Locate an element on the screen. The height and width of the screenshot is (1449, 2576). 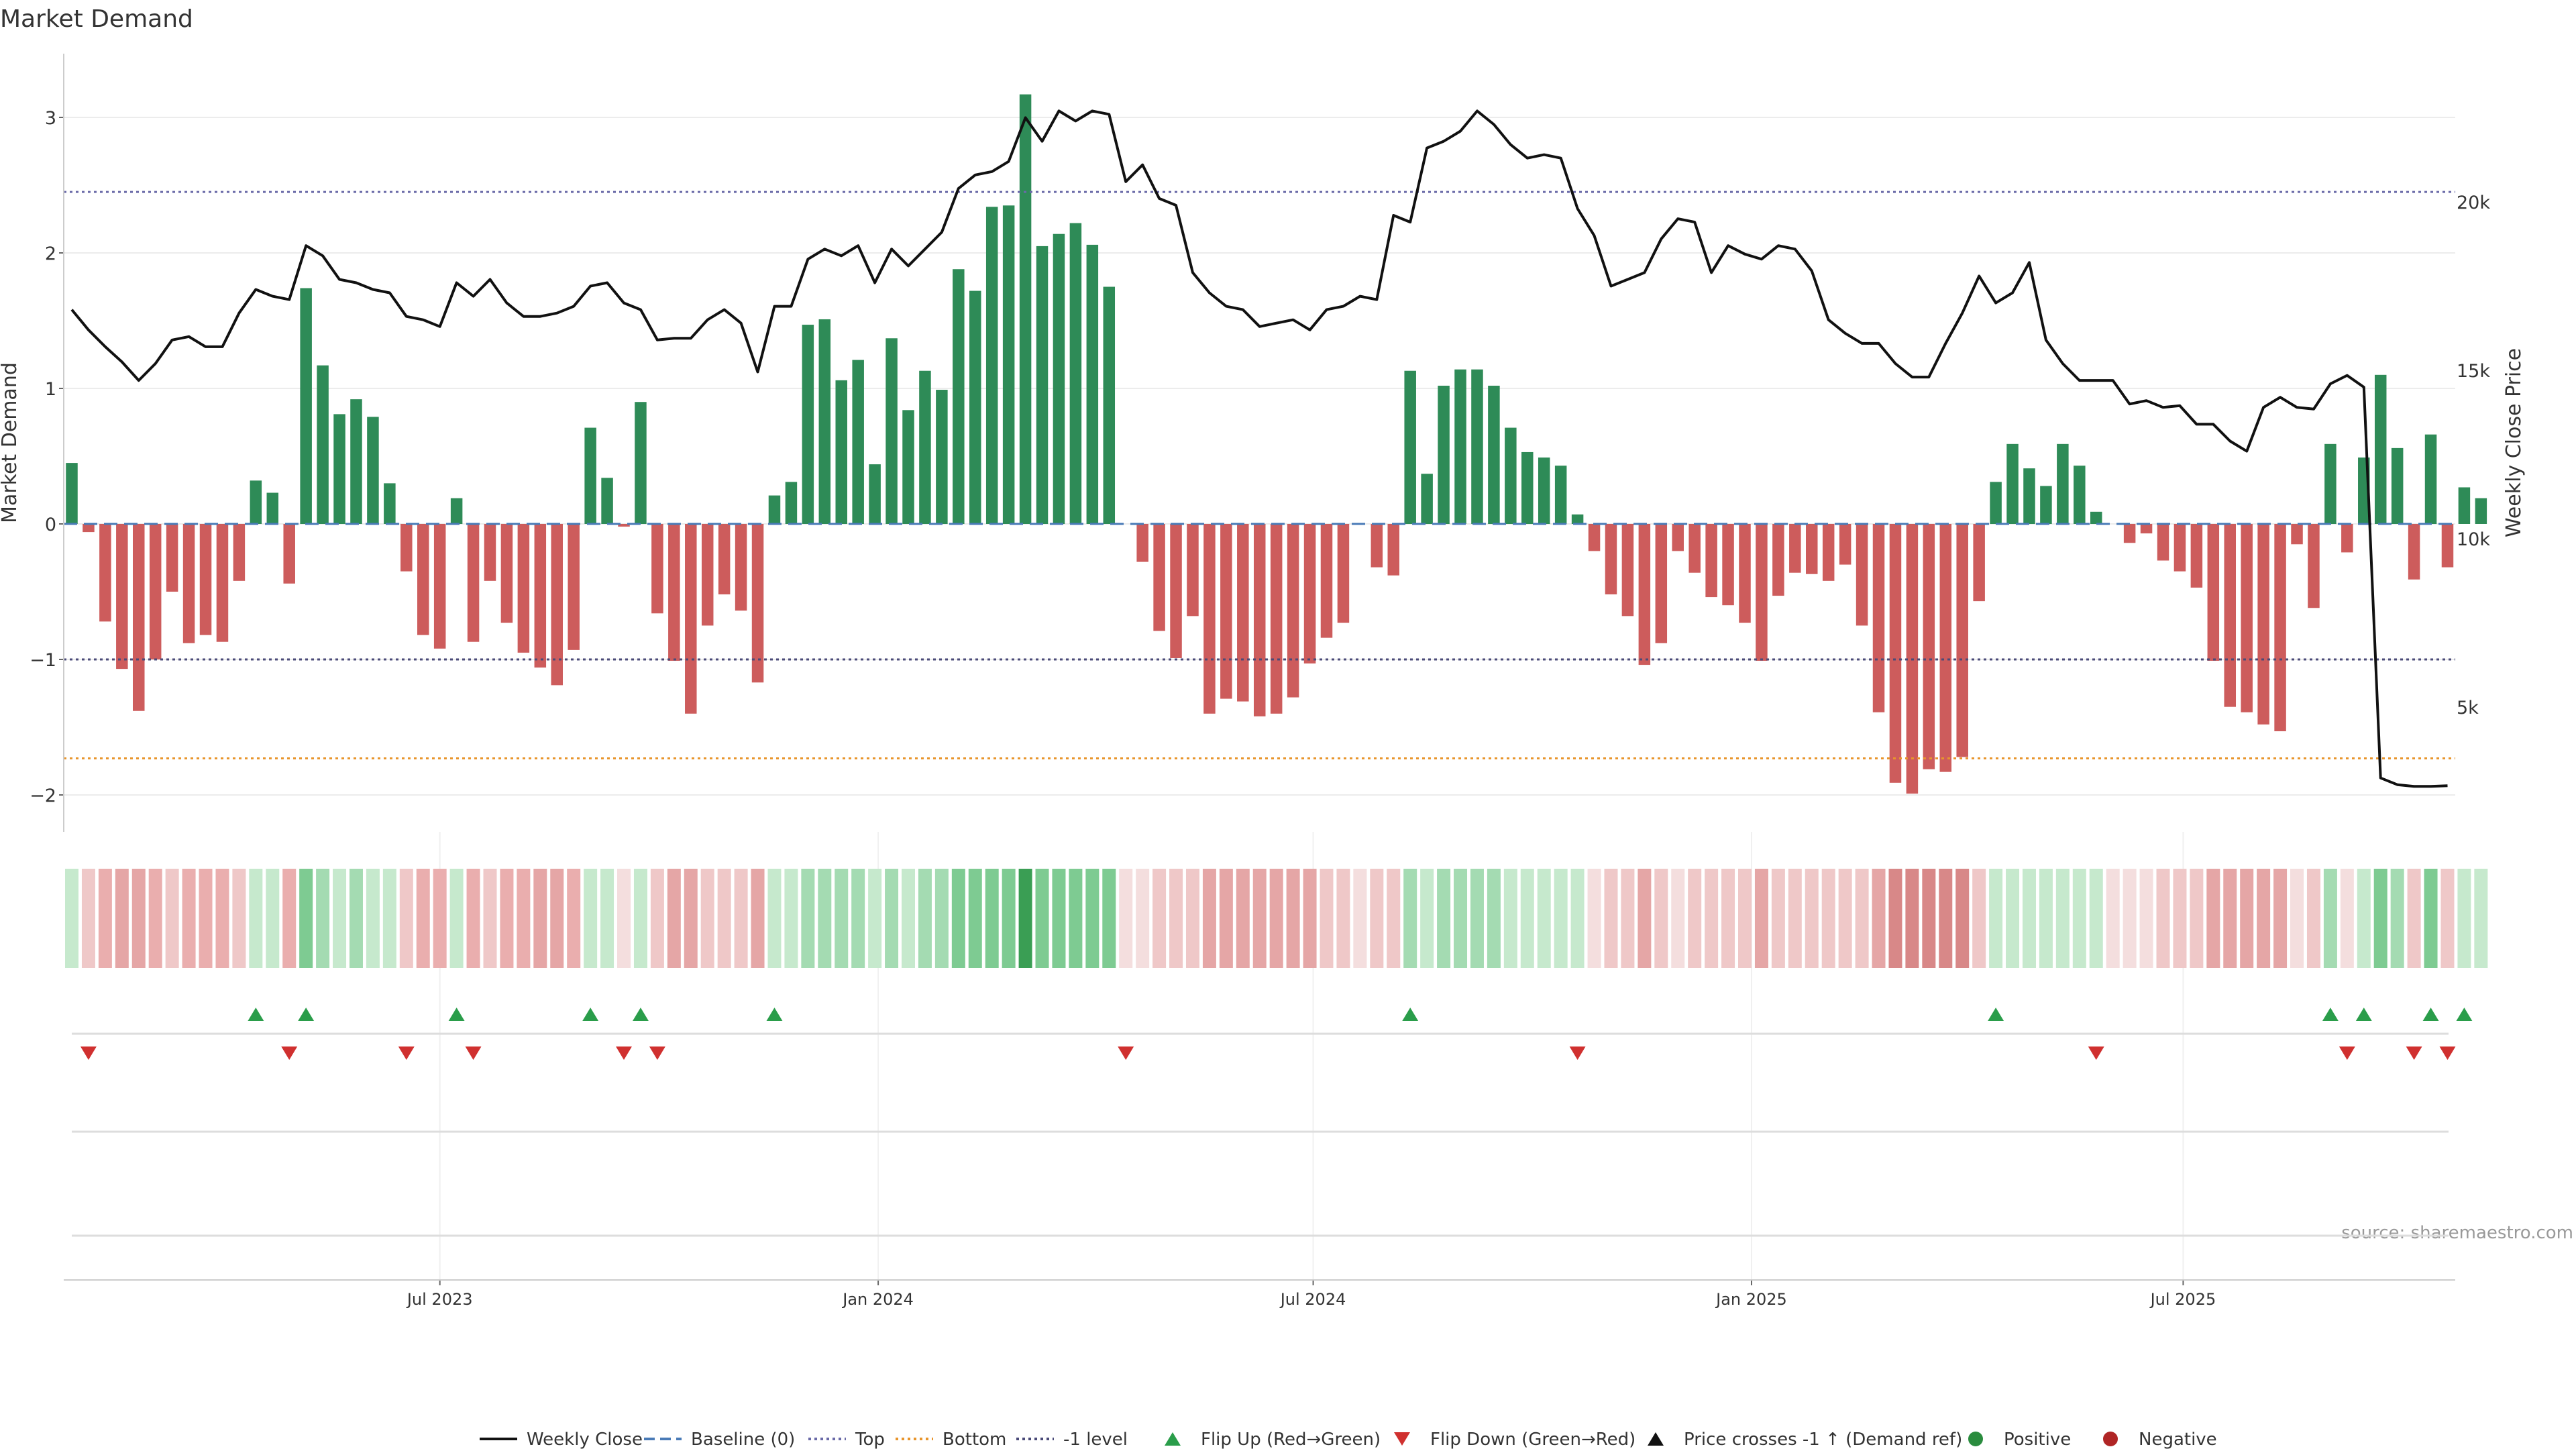
y-tick-label: −2 is located at coordinates (43, 796).